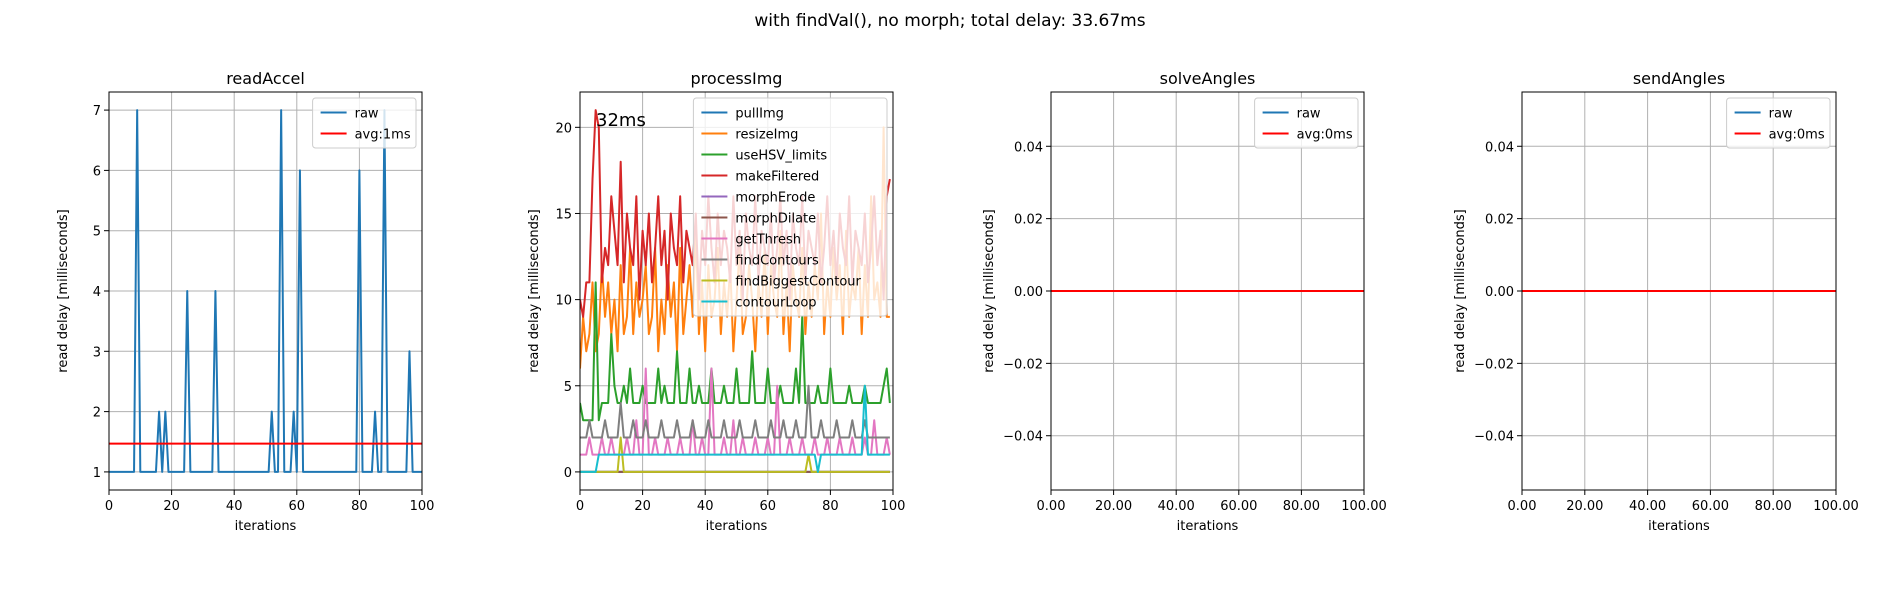  I want to click on y-tick-label: 3, so click(97, 352).